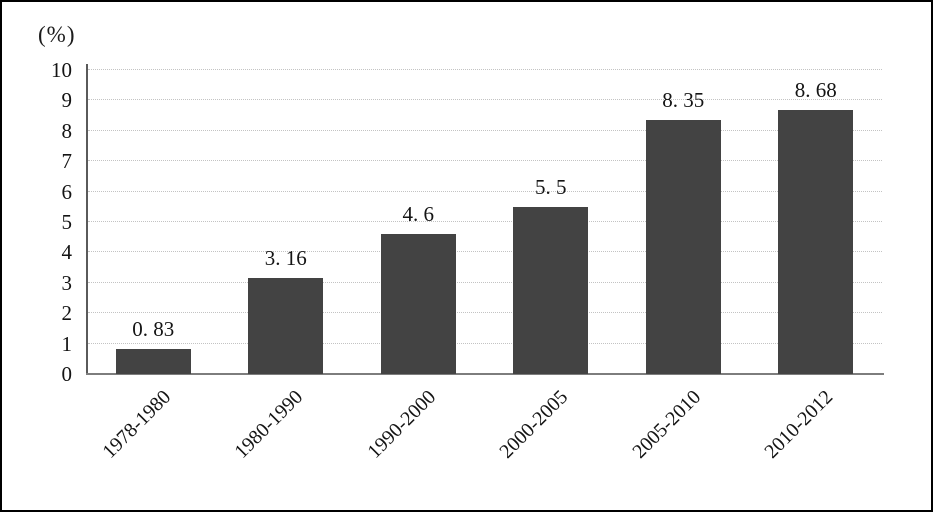 The height and width of the screenshot is (512, 933). Describe the element at coordinates (683, 100) in the screenshot. I see `bar-value-label: 8. 35` at that location.